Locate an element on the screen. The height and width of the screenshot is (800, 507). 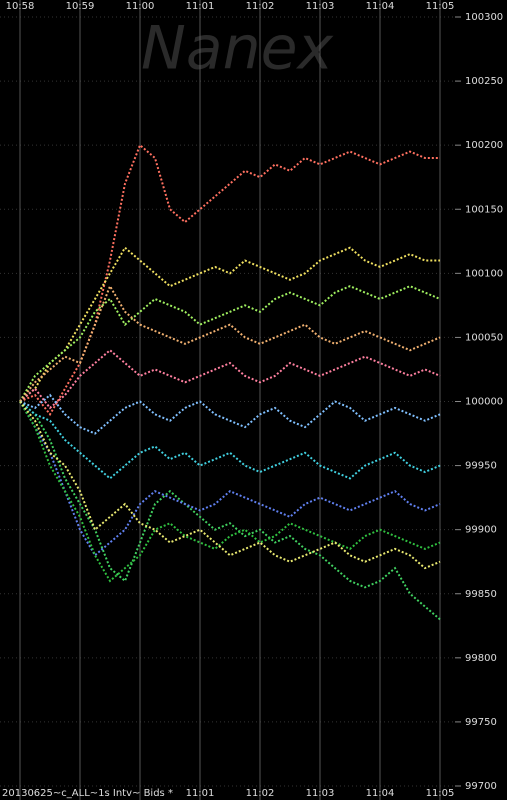
y-tick-label: 99800 is located at coordinates (481, 658).